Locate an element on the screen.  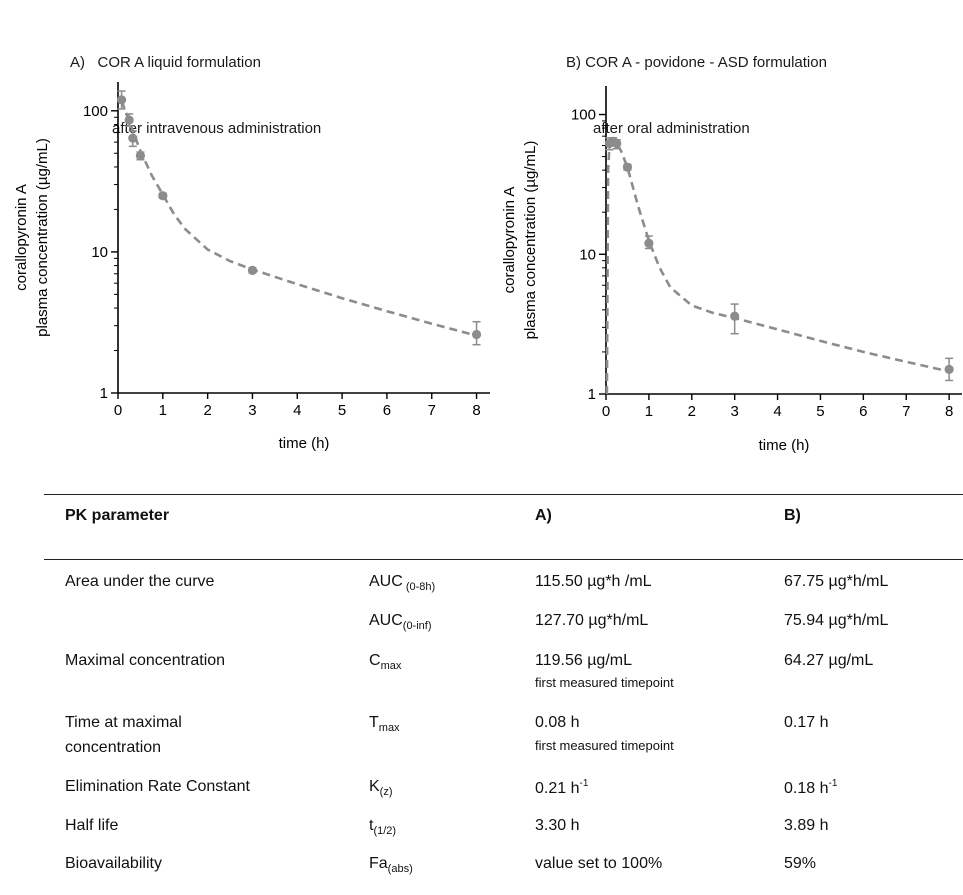
row-cmax-a: 119.56 µg/mL is located at coordinates (583, 660).